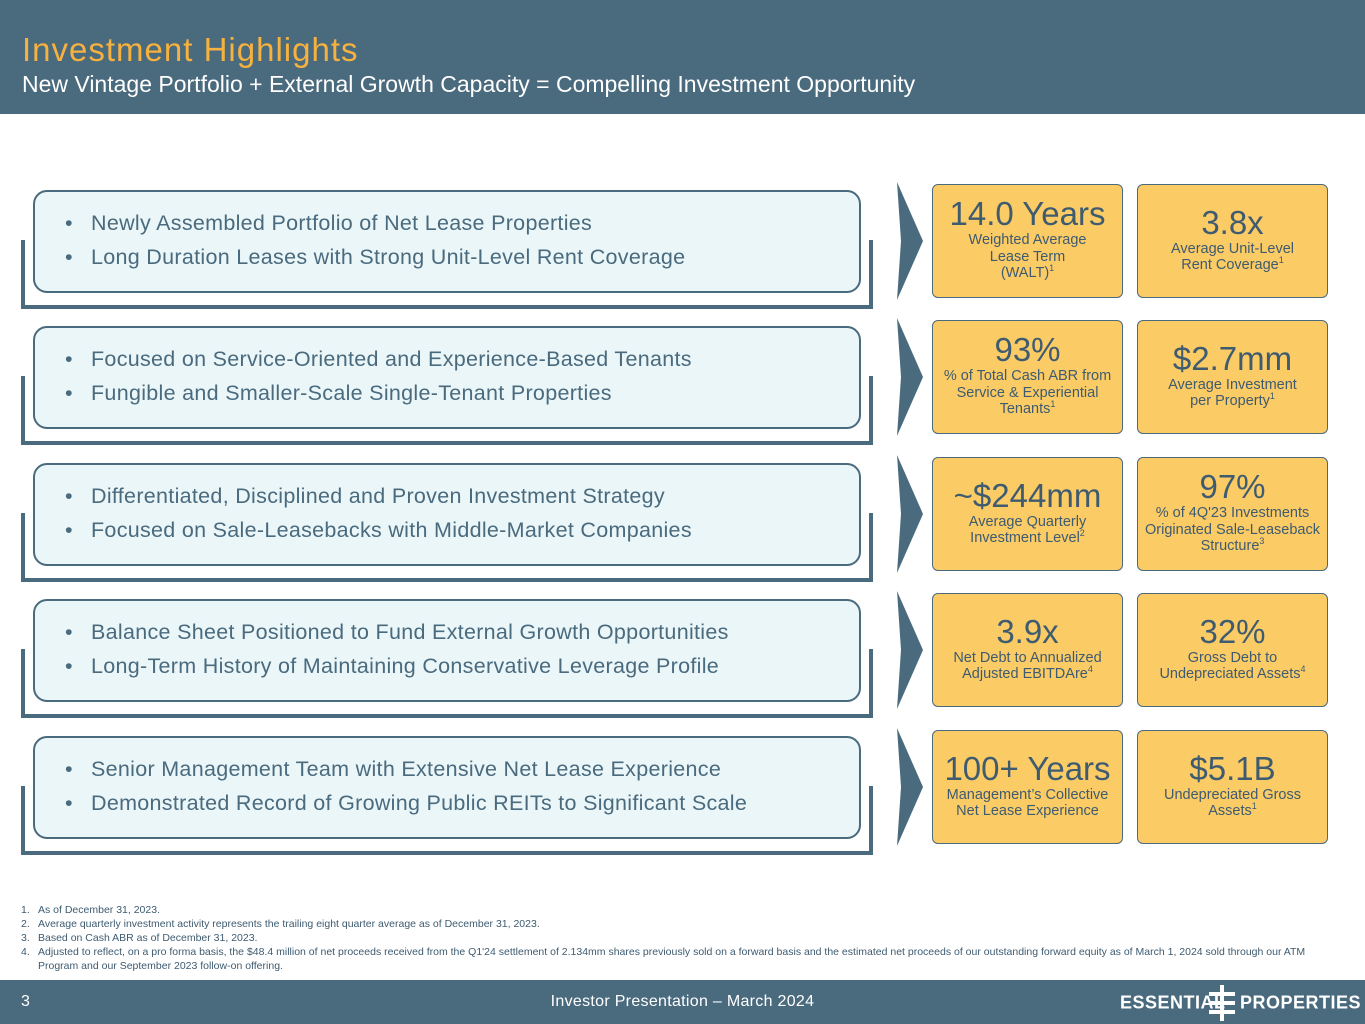 This screenshot has width=1365, height=1024. Describe the element at coordinates (1027, 811) in the screenshot. I see `metric-label: Net Lease Experience` at that location.